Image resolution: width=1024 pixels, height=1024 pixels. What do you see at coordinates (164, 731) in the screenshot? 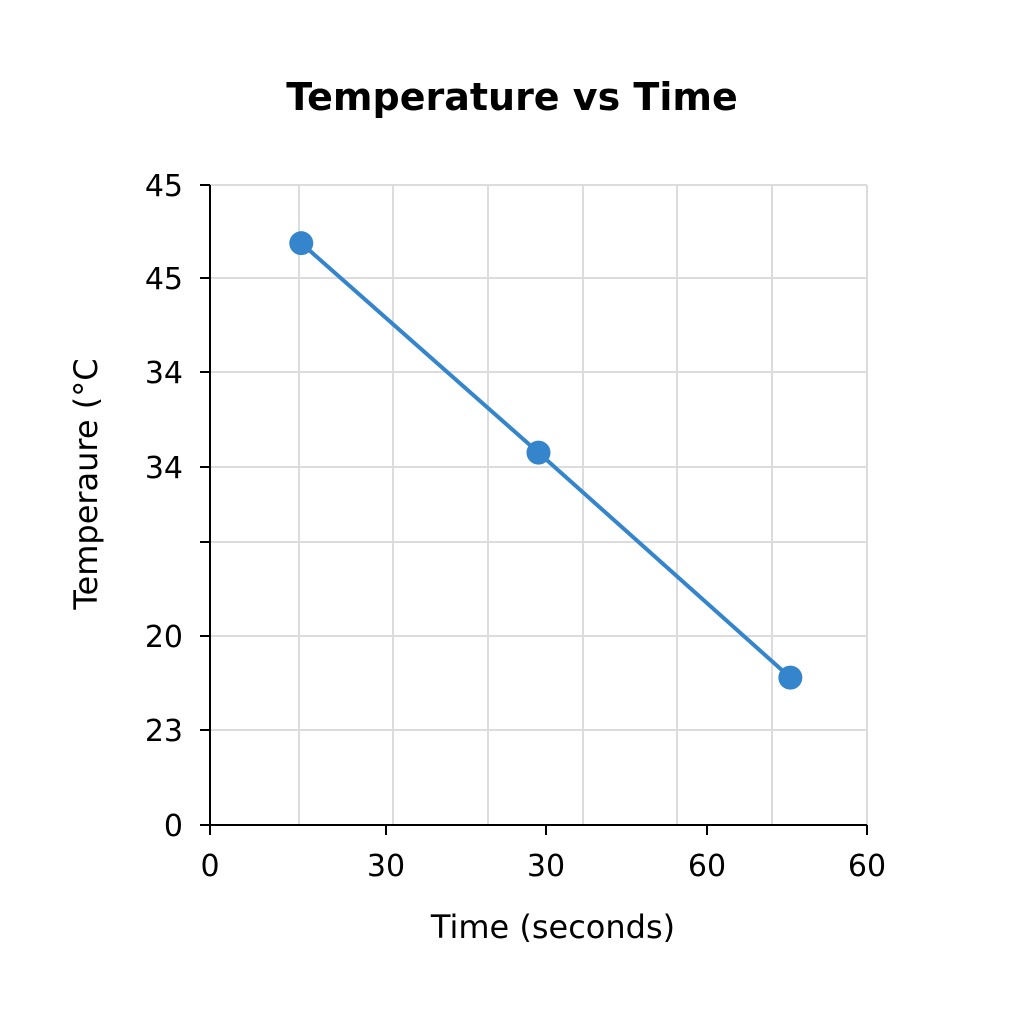
I see `y-tick-label: 23` at bounding box center [164, 731].